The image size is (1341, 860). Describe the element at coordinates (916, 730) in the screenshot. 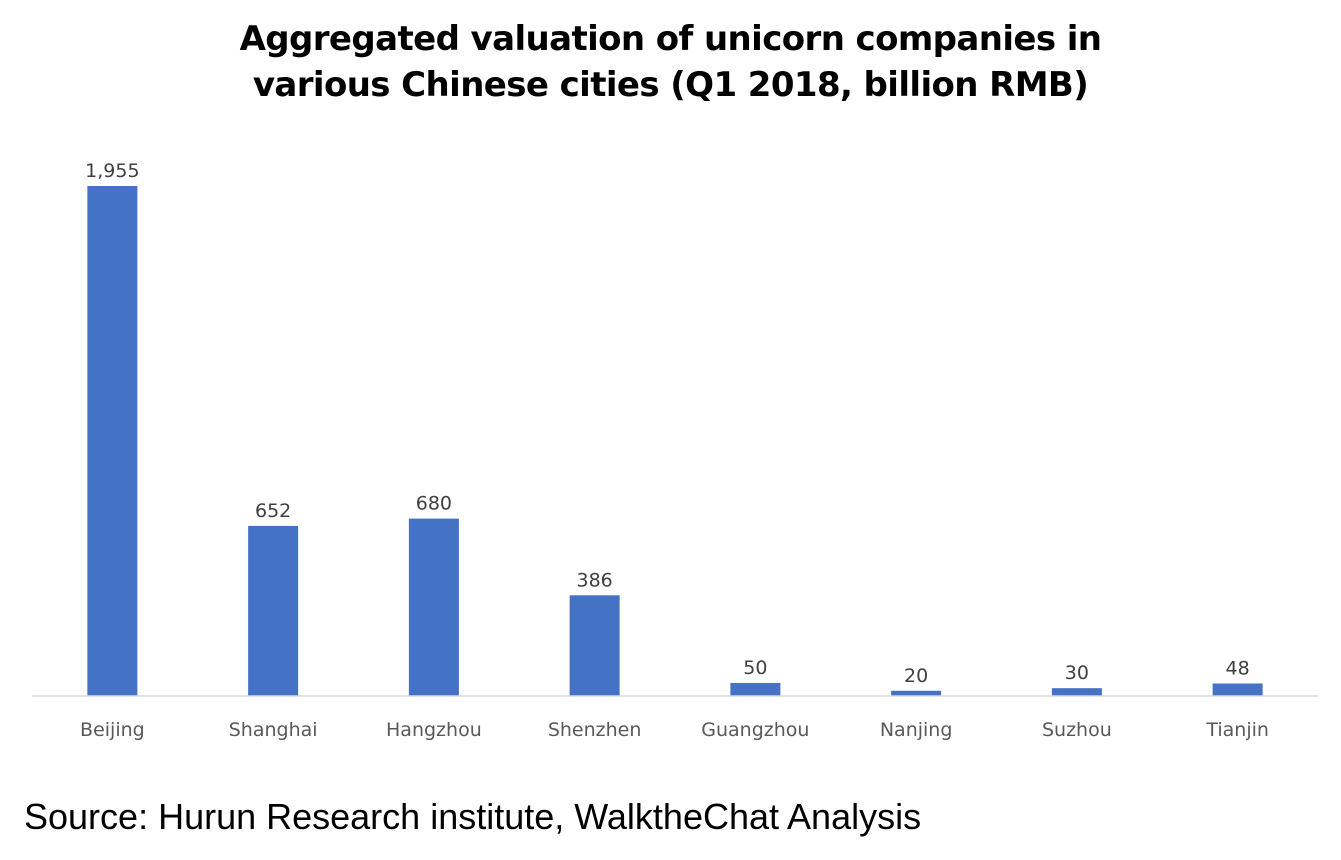

I see `category-label-nanjing: Nanjing` at that location.